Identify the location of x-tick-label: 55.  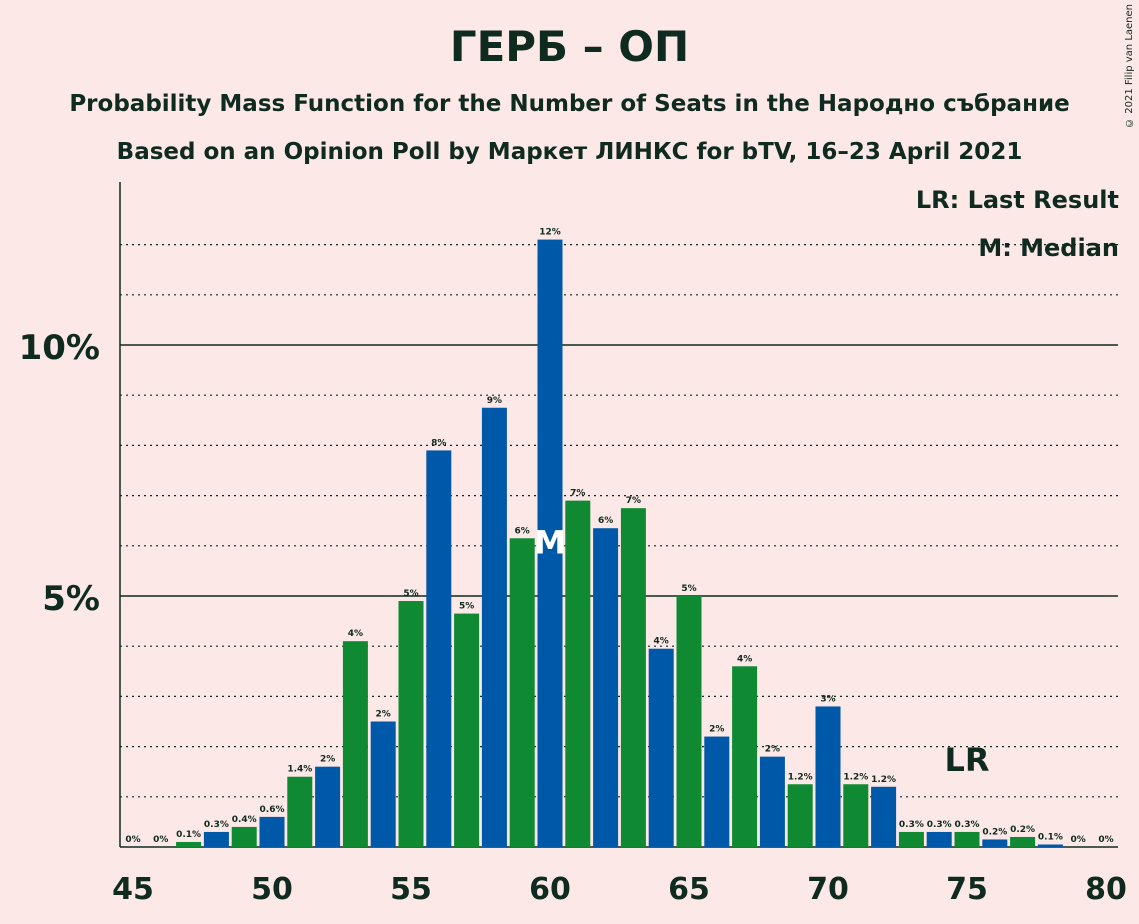
(411, 889).